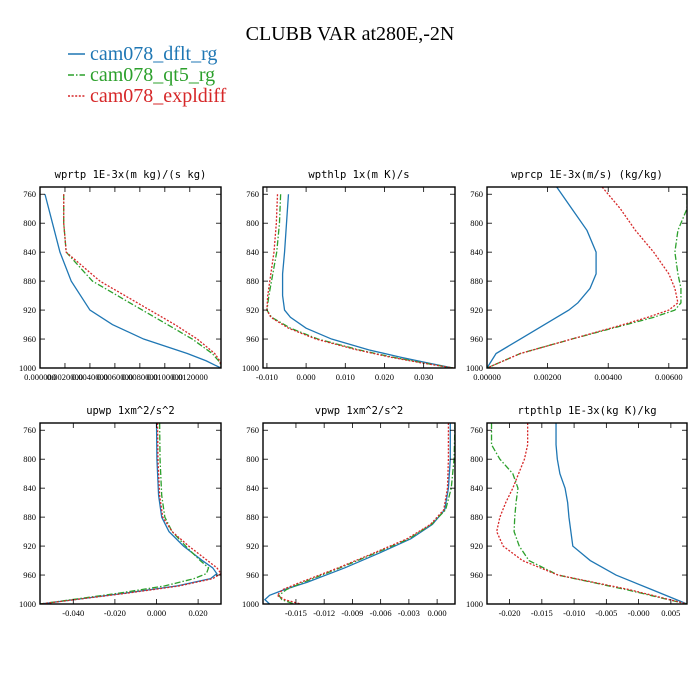 This screenshot has width=700, height=700. I want to click on legend-entry: cam078_dflt_rg, so click(142, 54).